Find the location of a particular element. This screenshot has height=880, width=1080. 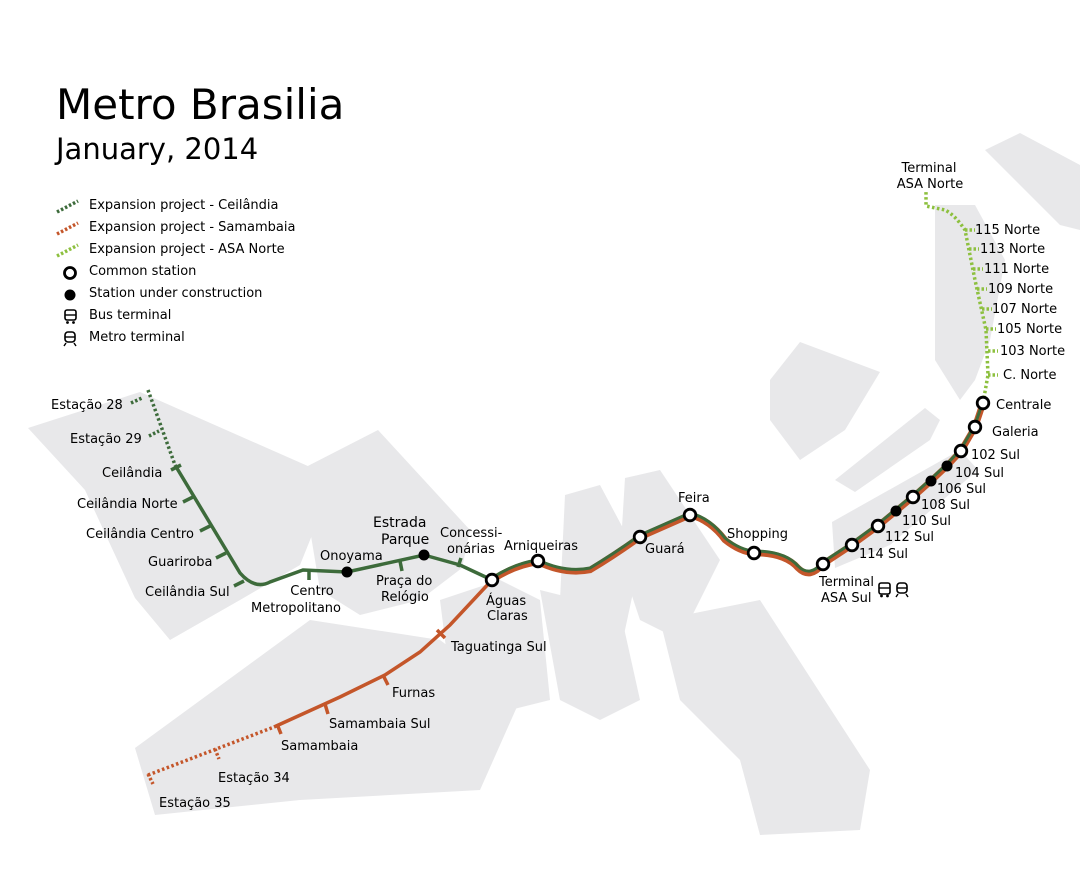

tick-concessionarias is located at coordinates (459, 562).